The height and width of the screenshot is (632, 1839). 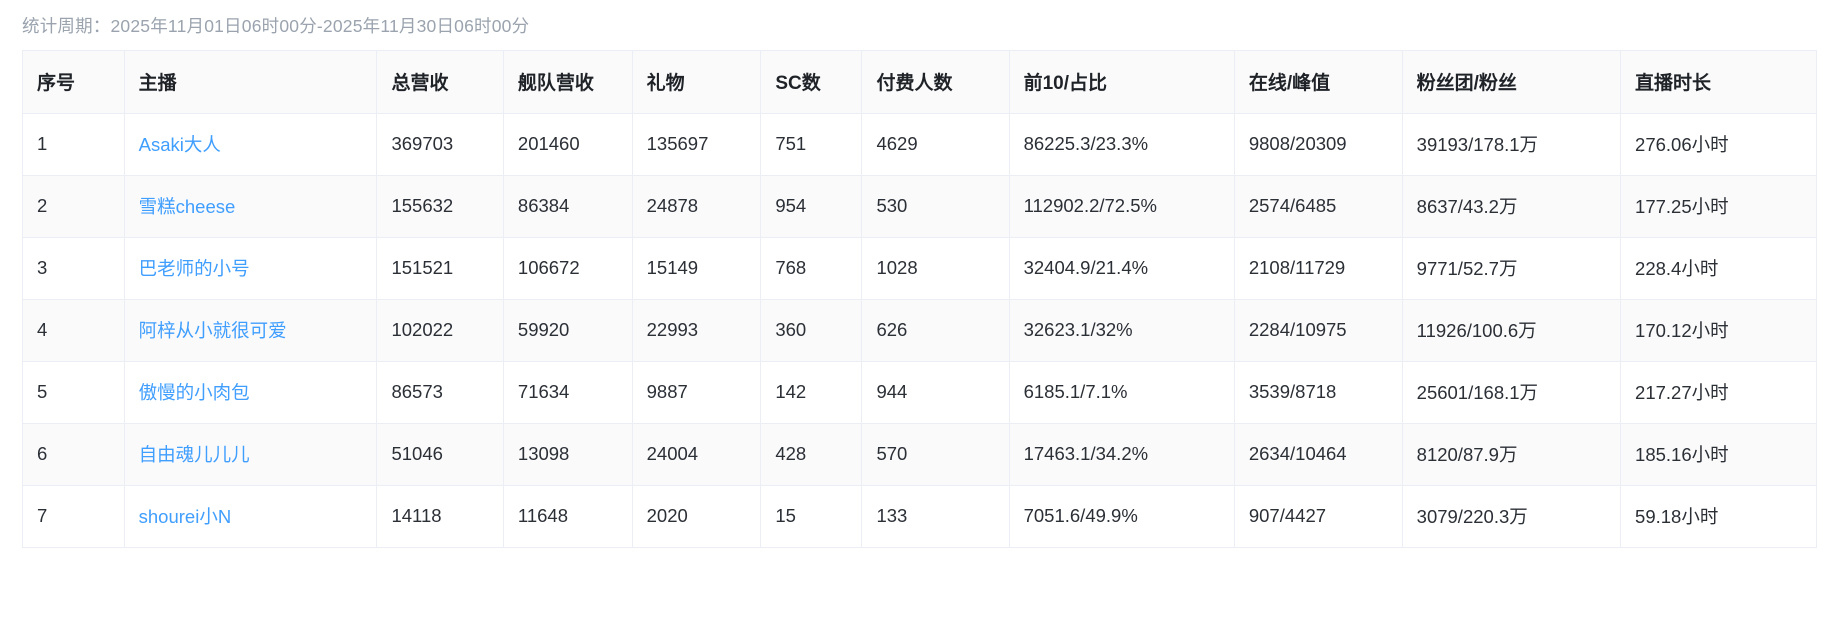 What do you see at coordinates (1718, 206) in the screenshot?
I see `cell-stream-duration: 177.25小时` at bounding box center [1718, 206].